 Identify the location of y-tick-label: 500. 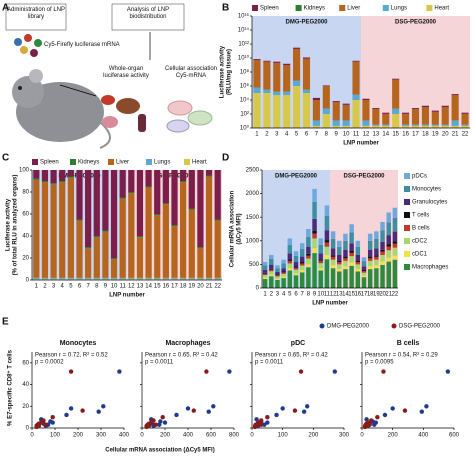
(254, 265).